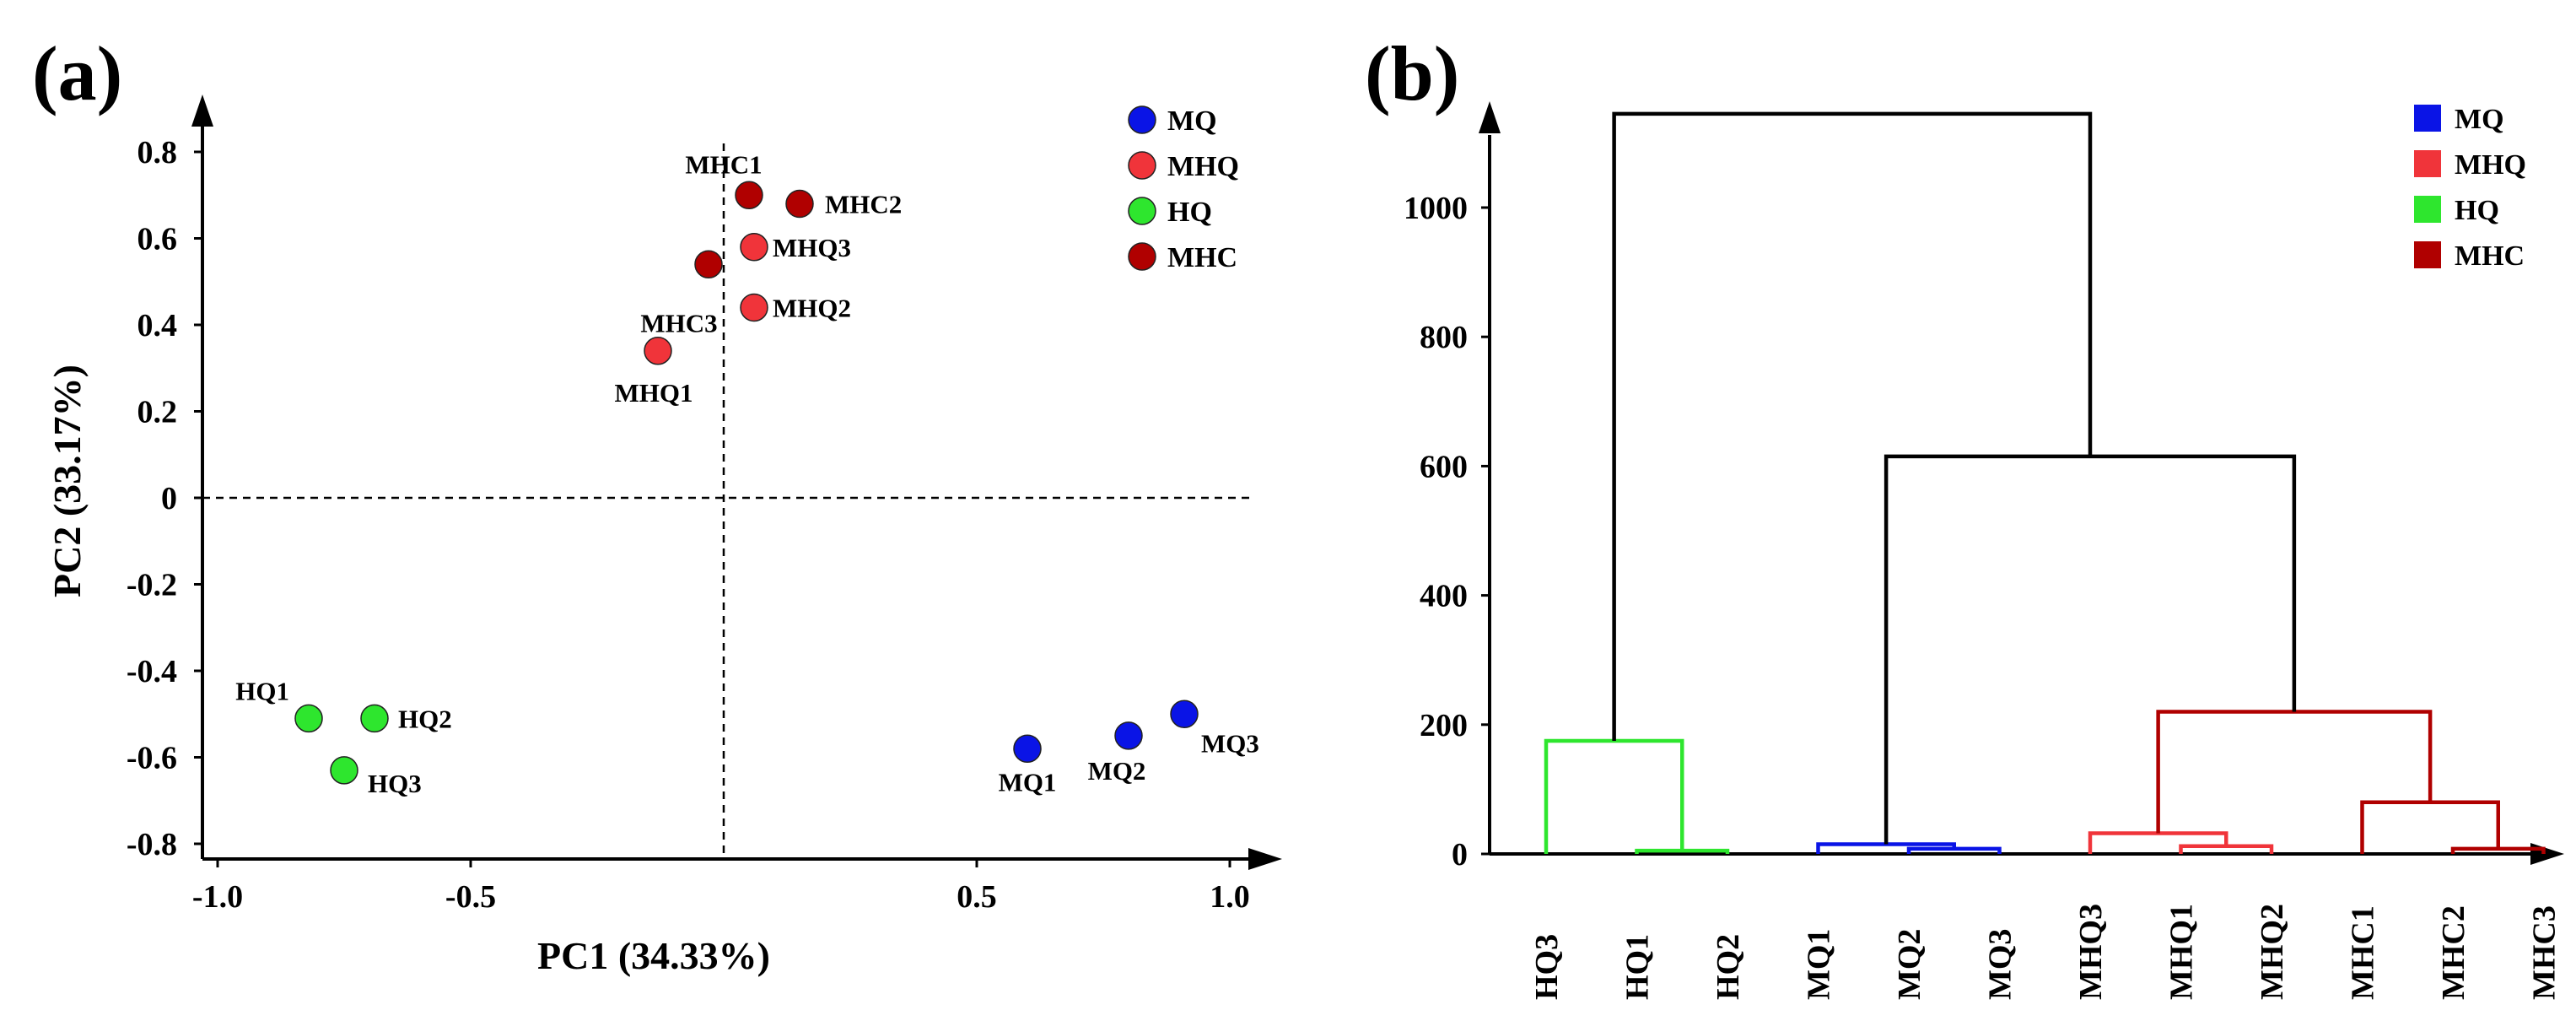 The width and height of the screenshot is (2576, 1021). Describe the element at coordinates (1436, 209) in the screenshot. I see `dendrogram-y-tick-label: 1000` at that location.